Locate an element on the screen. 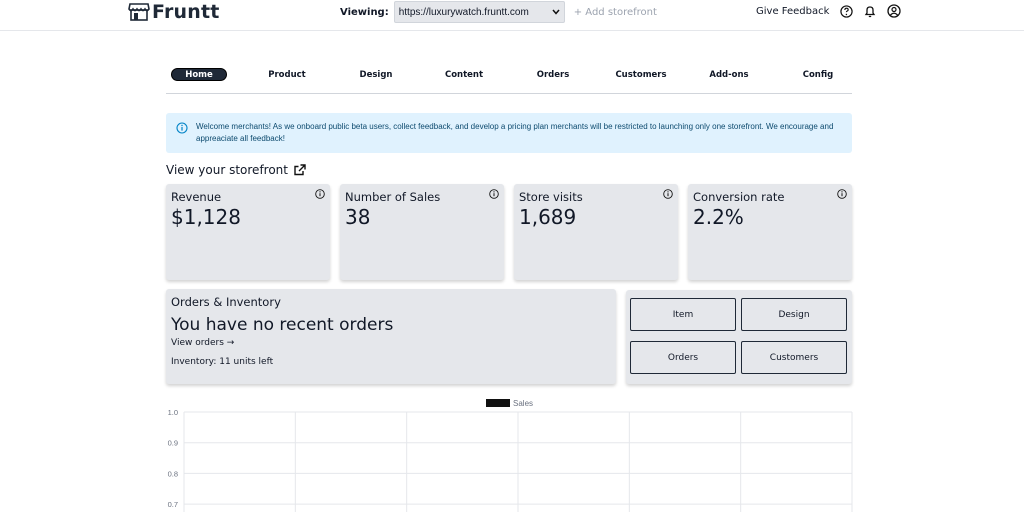 Image resolution: width=1024 pixels, height=512 pixels. card-value: 1,689 is located at coordinates (548, 217).